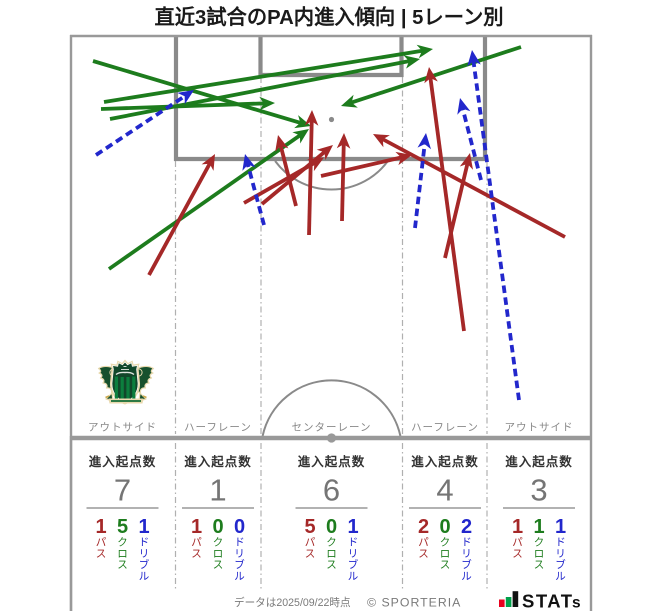  I want to click on svg-text: s, so click(576, 602).